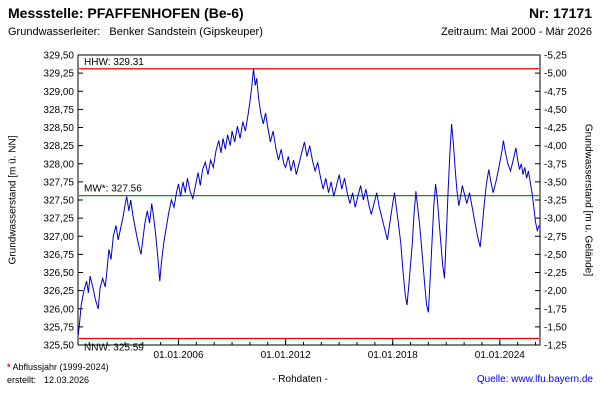 This screenshot has width=600, height=400. I want to click on right-y-tick-label: -1,25, so click(555, 346).